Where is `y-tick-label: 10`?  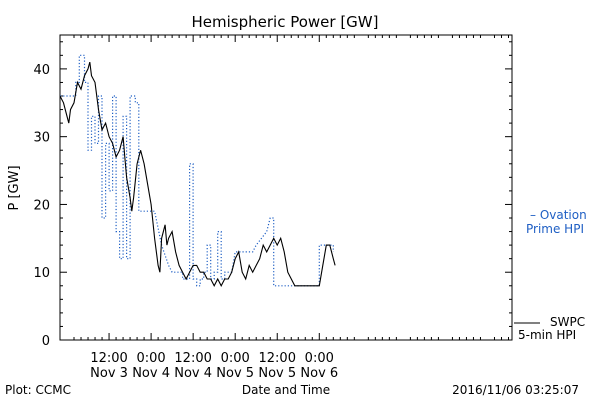 y-tick-label: 10 is located at coordinates (41, 273).